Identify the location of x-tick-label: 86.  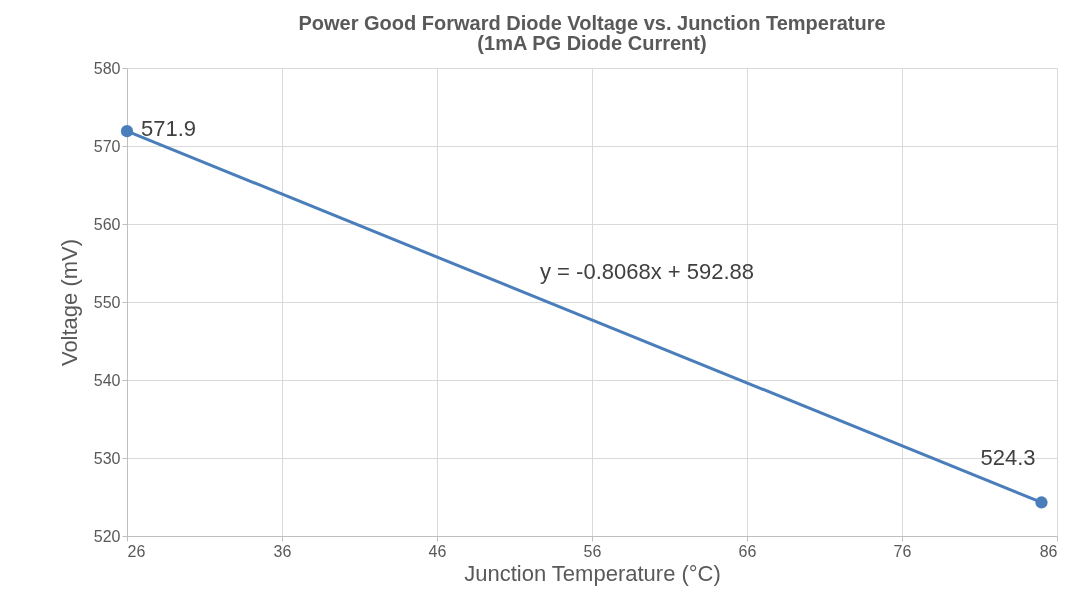
(1048, 551).